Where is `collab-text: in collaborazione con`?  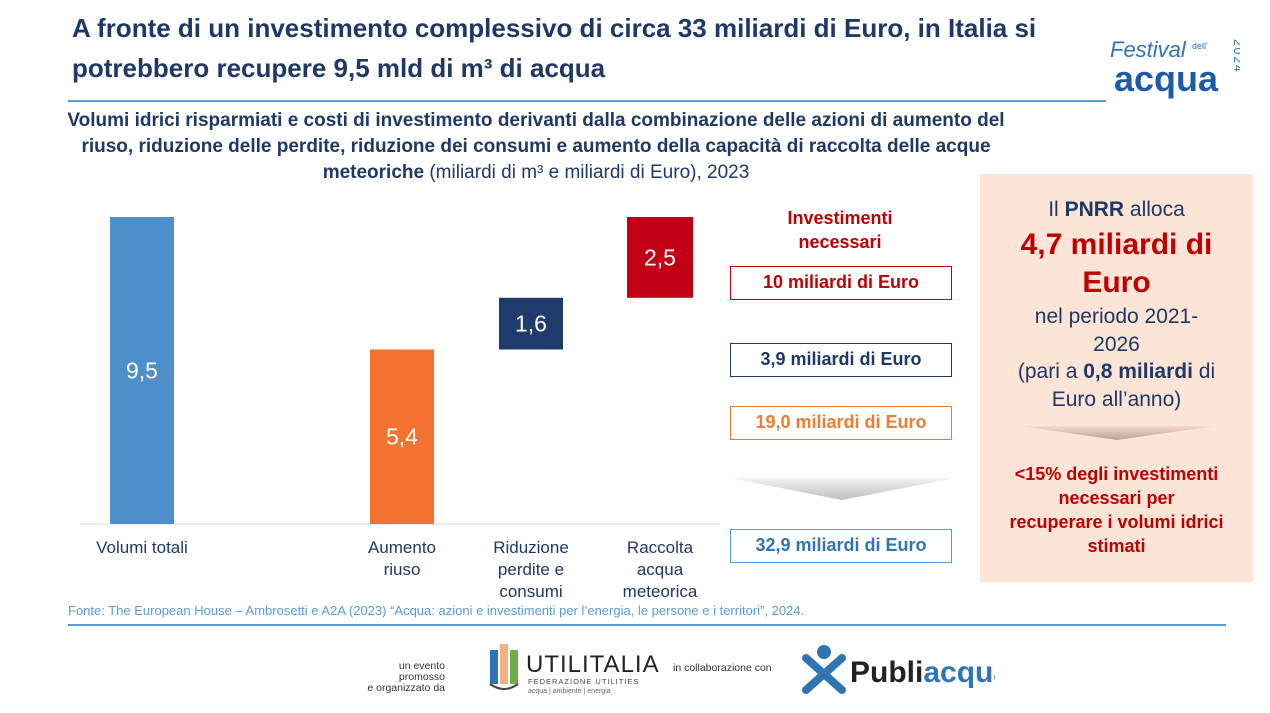
collab-text: in collaborazione con is located at coordinates (722, 668).